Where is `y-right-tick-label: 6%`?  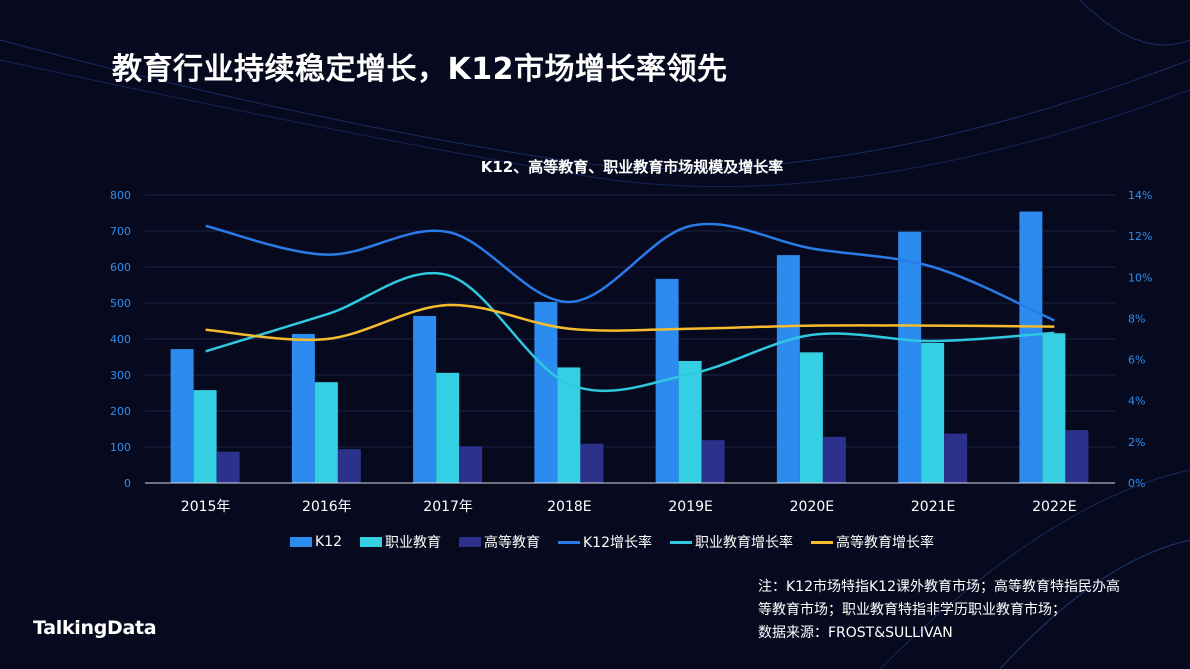 y-right-tick-label: 6% is located at coordinates (1136, 360).